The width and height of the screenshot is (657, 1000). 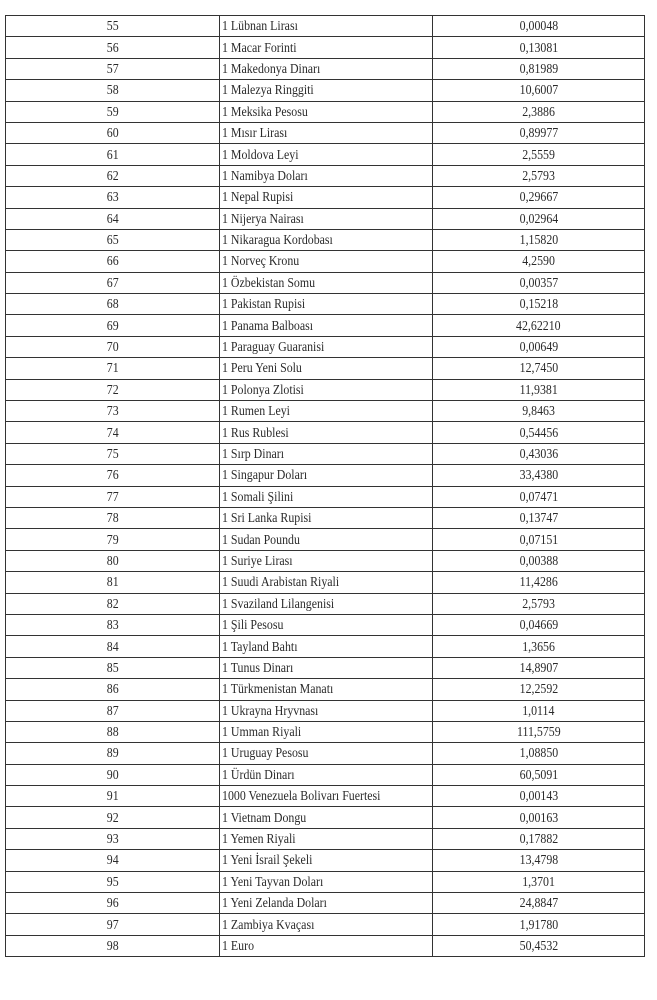 What do you see at coordinates (269, 282) in the screenshot?
I see `currency-name-cell-text: 1 Özbekistan Somu` at bounding box center [269, 282].